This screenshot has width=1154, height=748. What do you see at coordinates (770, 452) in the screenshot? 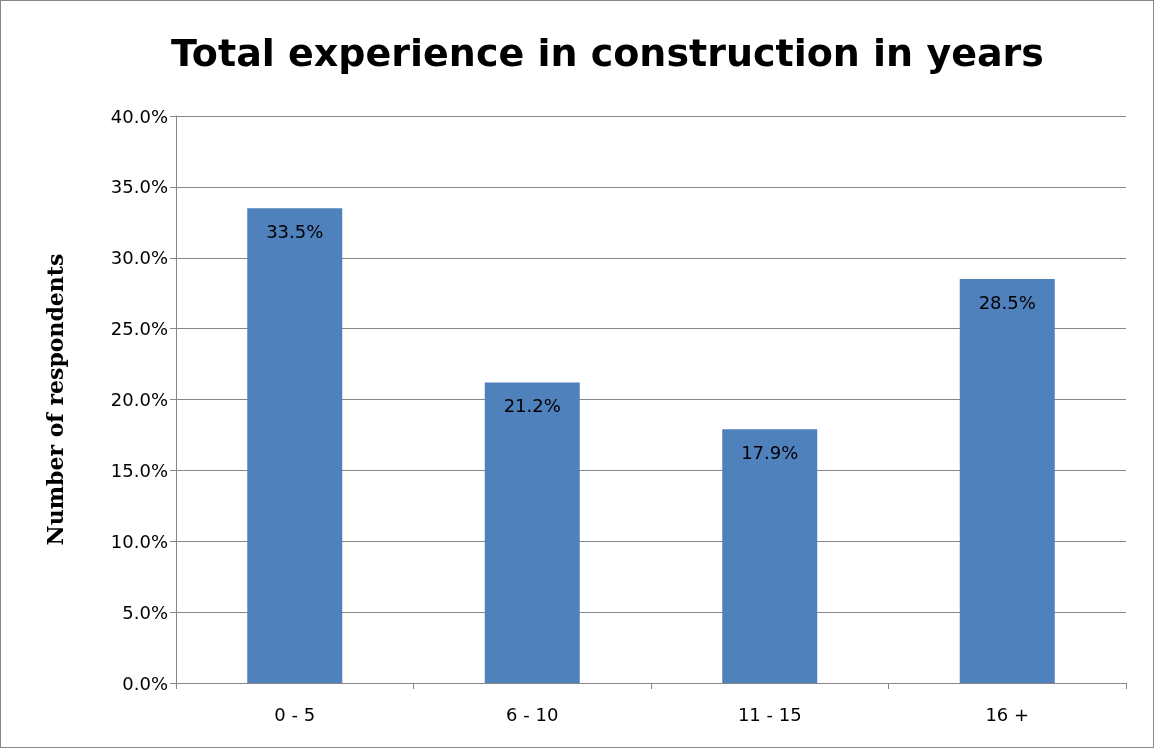
I see `data-label: 17.9%` at bounding box center [770, 452].